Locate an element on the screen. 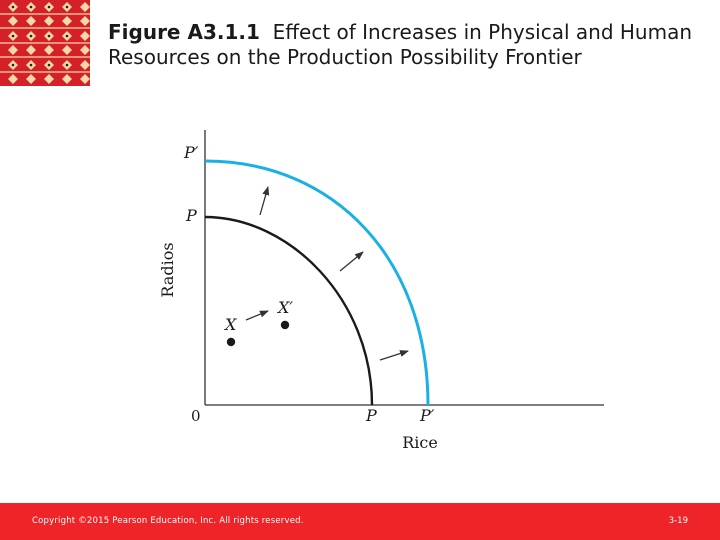  old-frontier-curve is located at coordinates (289, 310).